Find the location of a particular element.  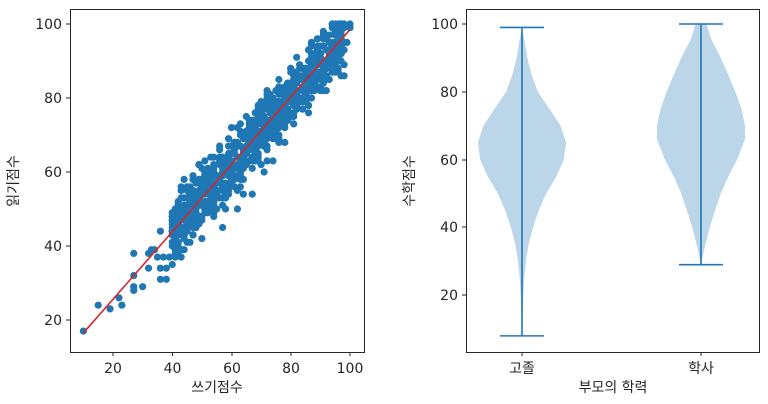

x-tick-label: 100 is located at coordinates (350, 369).